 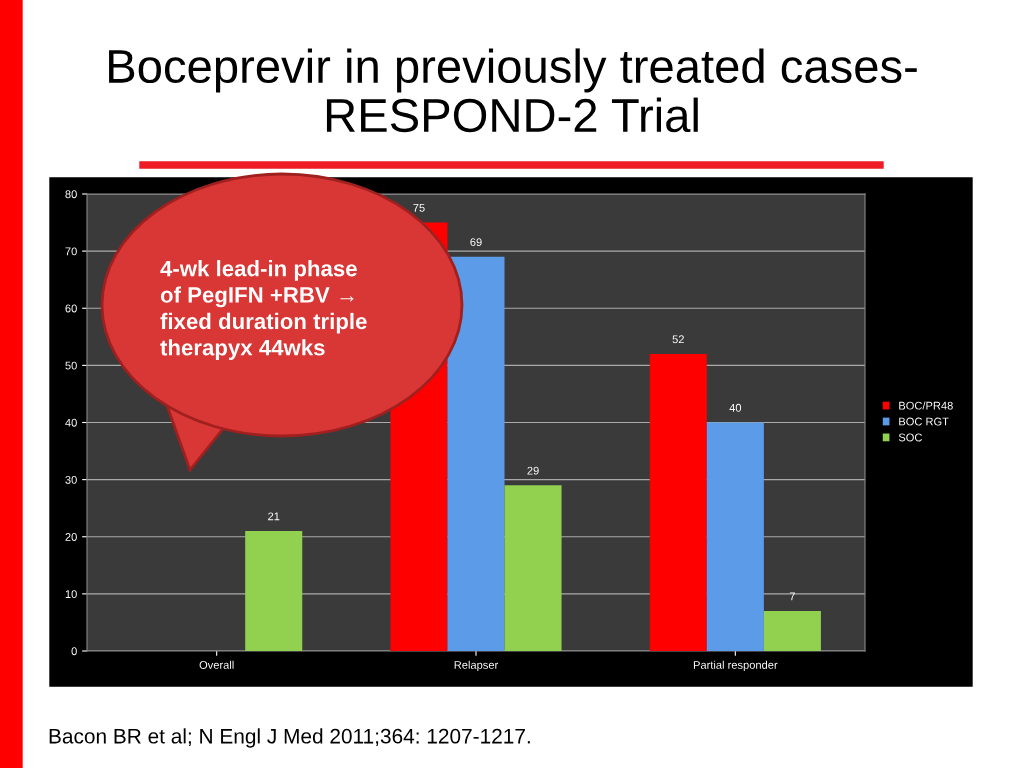 What do you see at coordinates (71, 537) in the screenshot?
I see `y-tick-label: 20` at bounding box center [71, 537].